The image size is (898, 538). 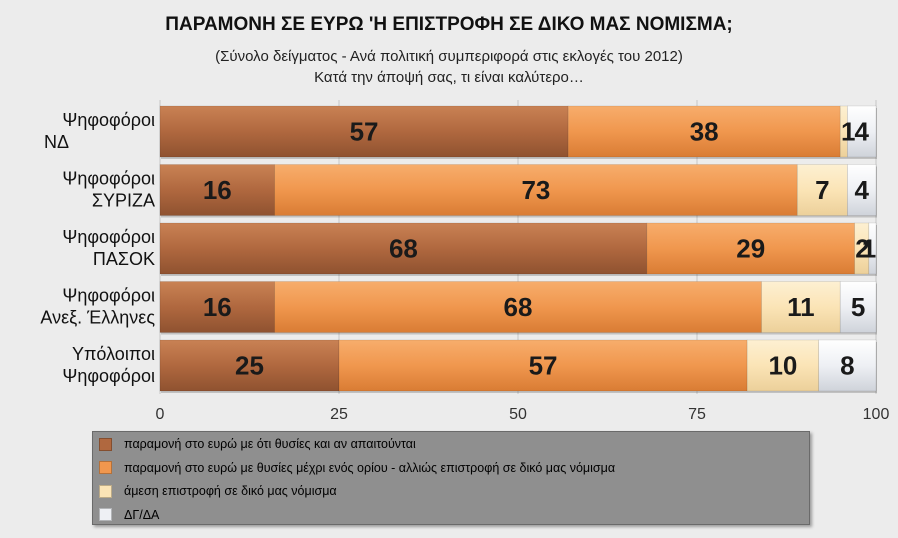 I want to click on x-tick-label: 75, so click(x=697, y=414).